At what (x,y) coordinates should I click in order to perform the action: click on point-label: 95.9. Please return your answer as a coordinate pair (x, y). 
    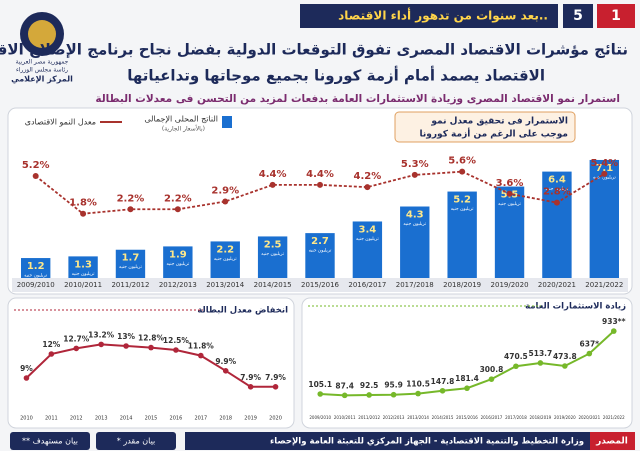
    Looking at the image, I should click on (393, 385).